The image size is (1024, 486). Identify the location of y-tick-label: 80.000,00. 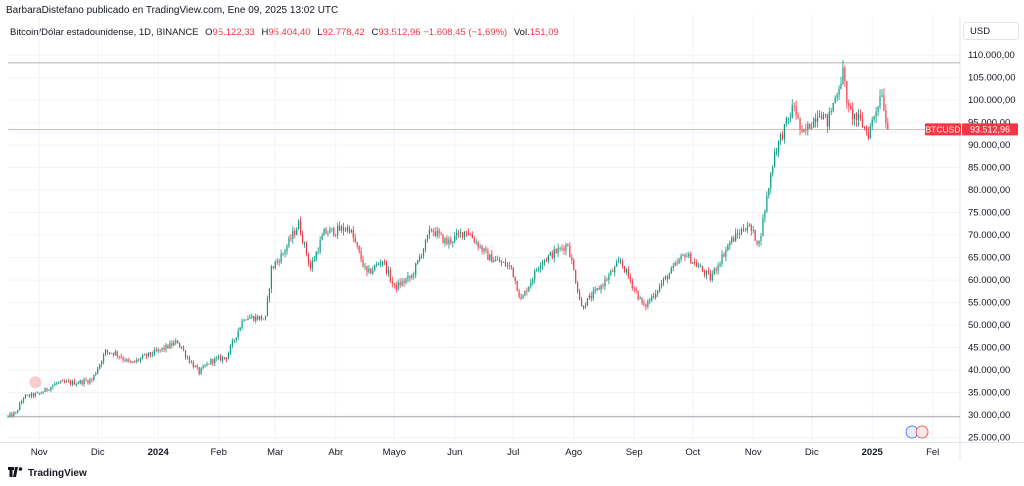
(989, 190).